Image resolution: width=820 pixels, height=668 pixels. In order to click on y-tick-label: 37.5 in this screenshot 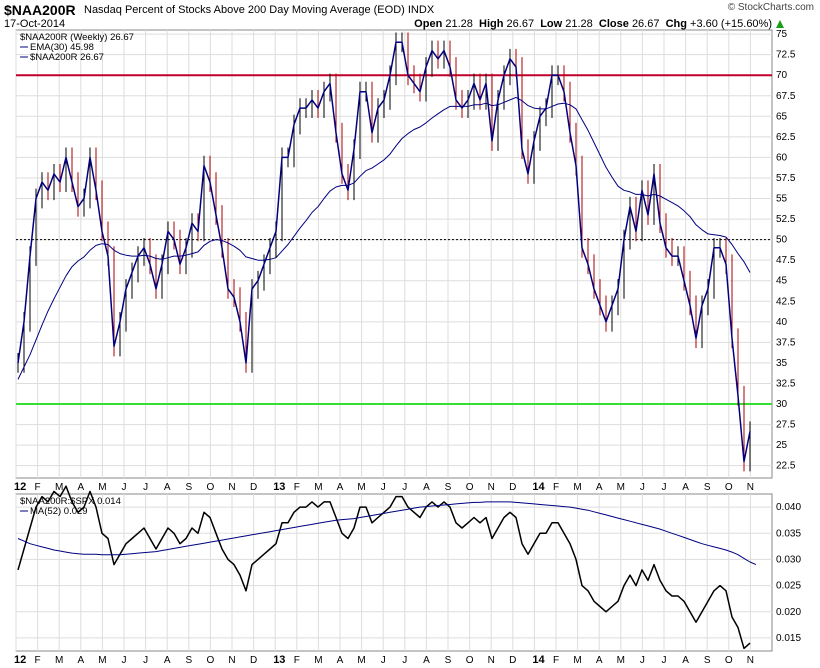, I will do `click(786, 342)`.